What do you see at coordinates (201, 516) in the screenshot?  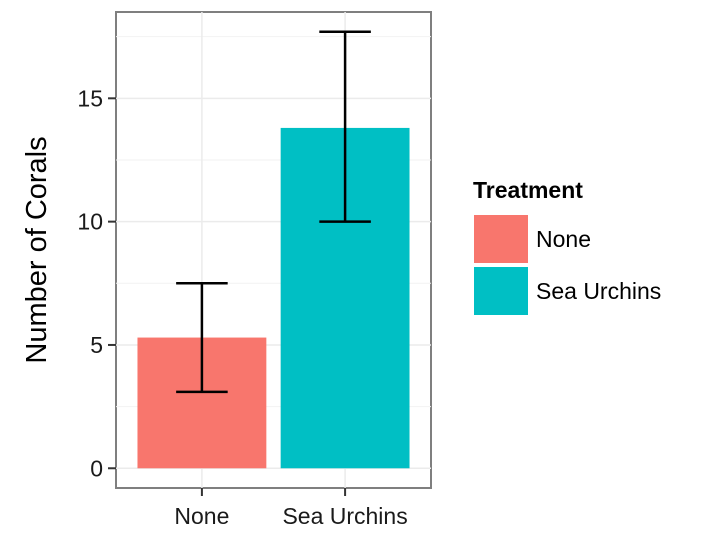 I see `x-tick-label: None` at bounding box center [201, 516].